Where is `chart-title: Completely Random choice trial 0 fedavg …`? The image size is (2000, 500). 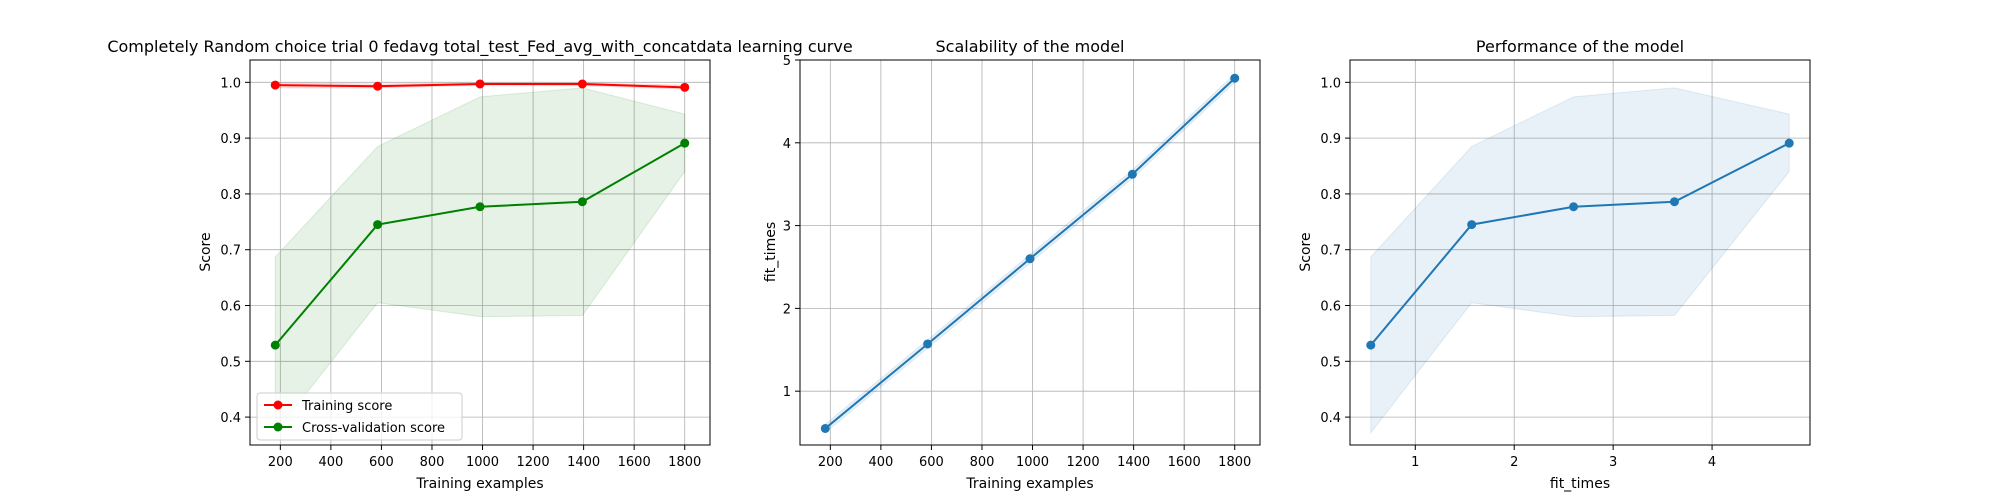 chart-title: Completely Random choice trial 0 fedavg … is located at coordinates (479, 47).